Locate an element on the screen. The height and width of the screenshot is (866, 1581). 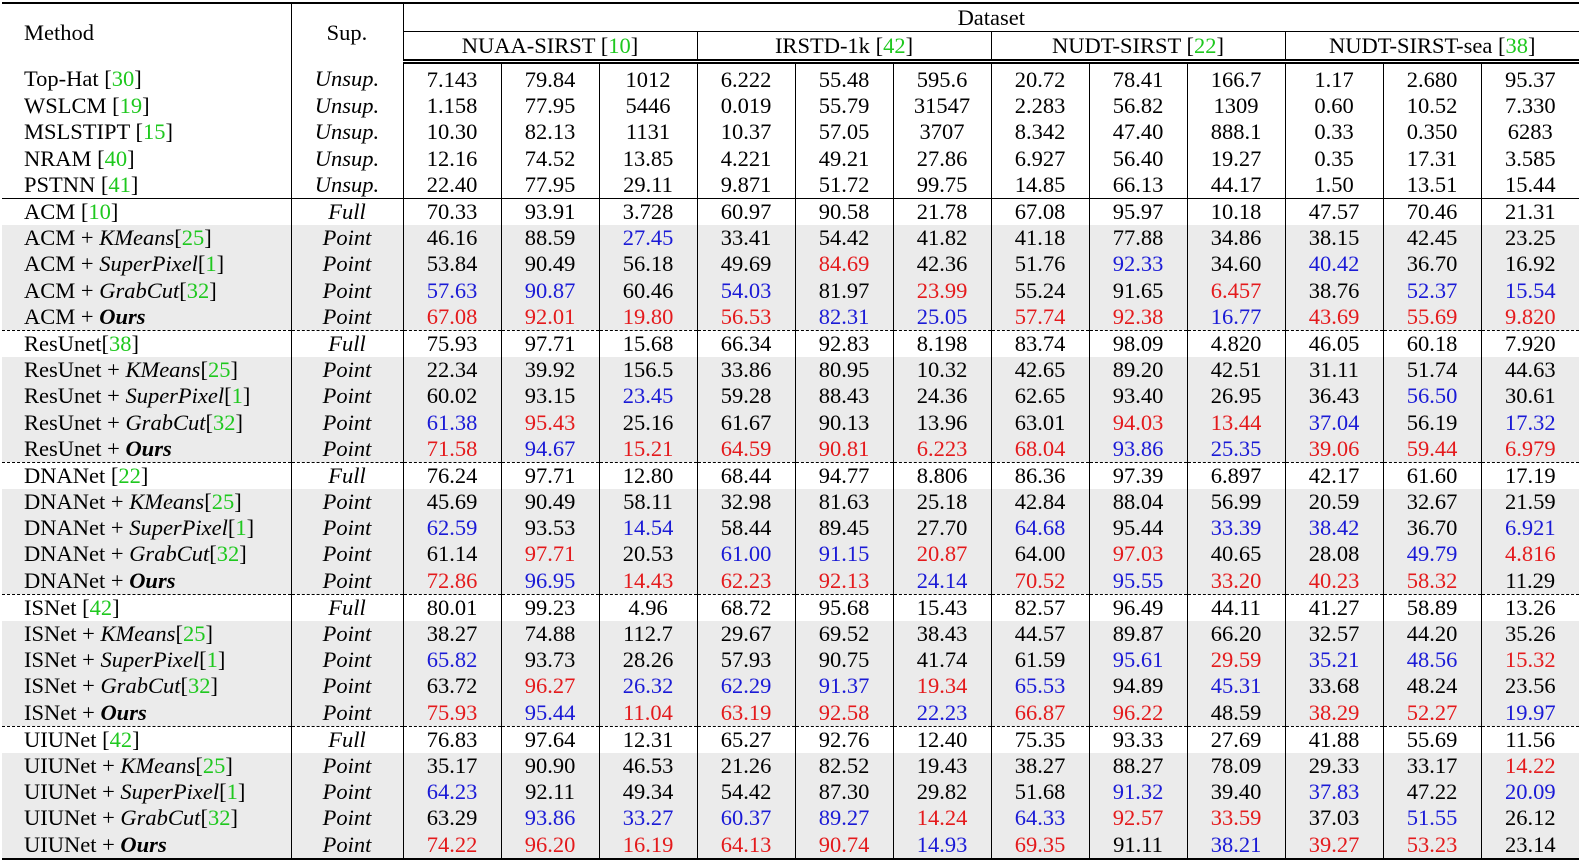
header-sup: Sup. is located at coordinates (347, 32).